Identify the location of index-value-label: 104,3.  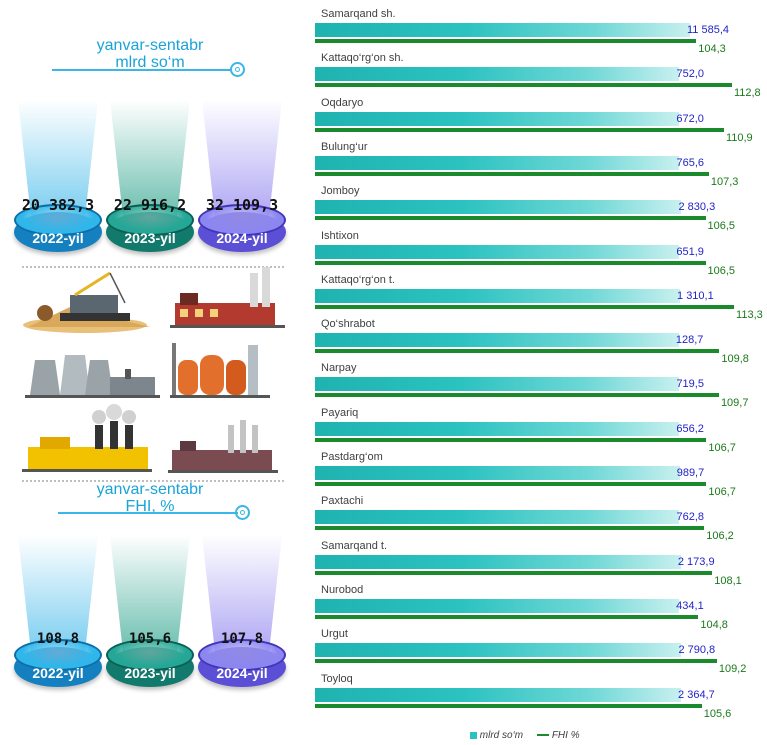
(712, 49).